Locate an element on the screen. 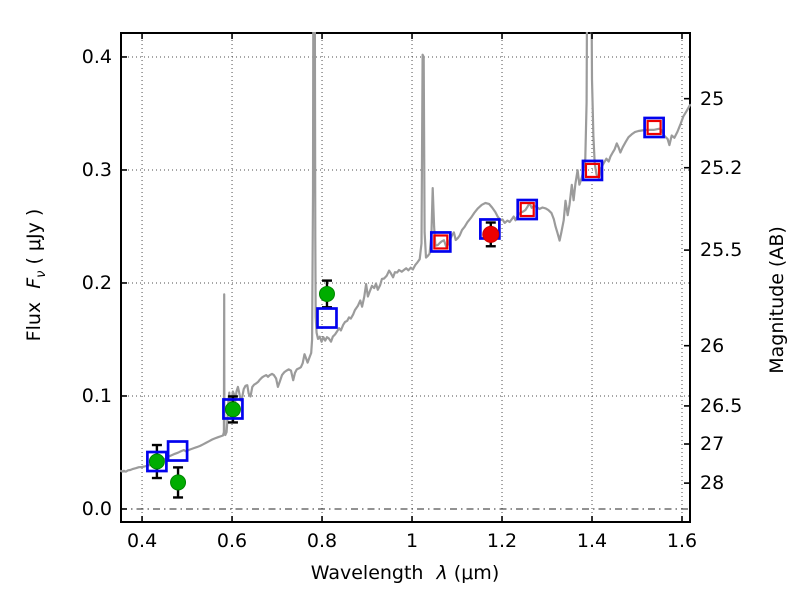 The width and height of the screenshot is (800, 600). y-left-tick-label-0.0: 0.0 is located at coordinates (96, 508).